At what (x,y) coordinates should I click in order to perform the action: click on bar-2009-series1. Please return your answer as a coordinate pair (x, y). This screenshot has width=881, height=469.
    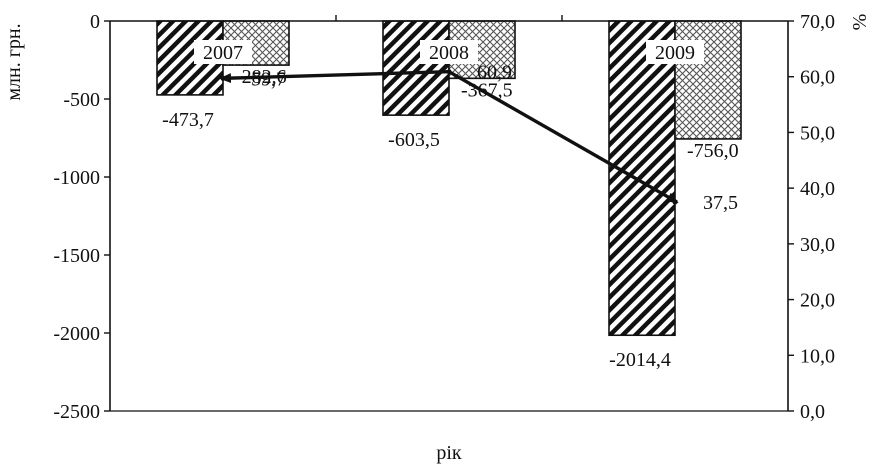
    Looking at the image, I should click on (642, 178).